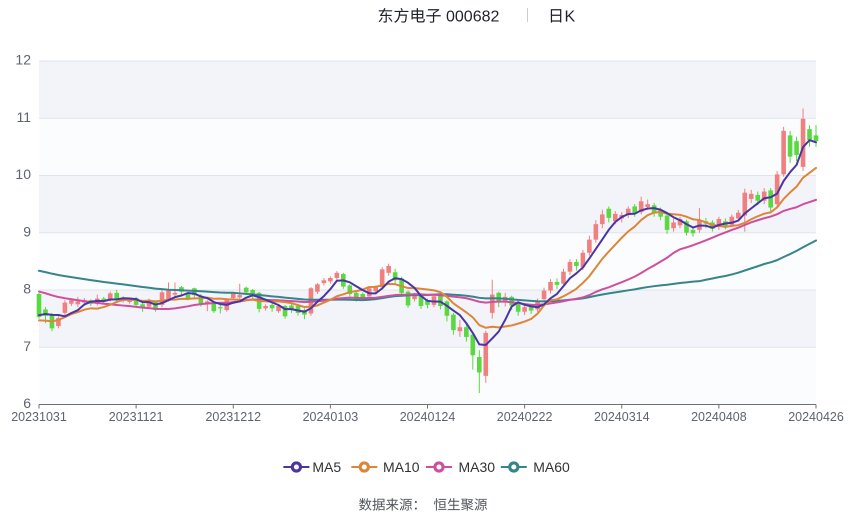 The height and width of the screenshot is (522, 850). What do you see at coordinates (39, 417) in the screenshot?
I see `svg-text: 20231031` at bounding box center [39, 417].